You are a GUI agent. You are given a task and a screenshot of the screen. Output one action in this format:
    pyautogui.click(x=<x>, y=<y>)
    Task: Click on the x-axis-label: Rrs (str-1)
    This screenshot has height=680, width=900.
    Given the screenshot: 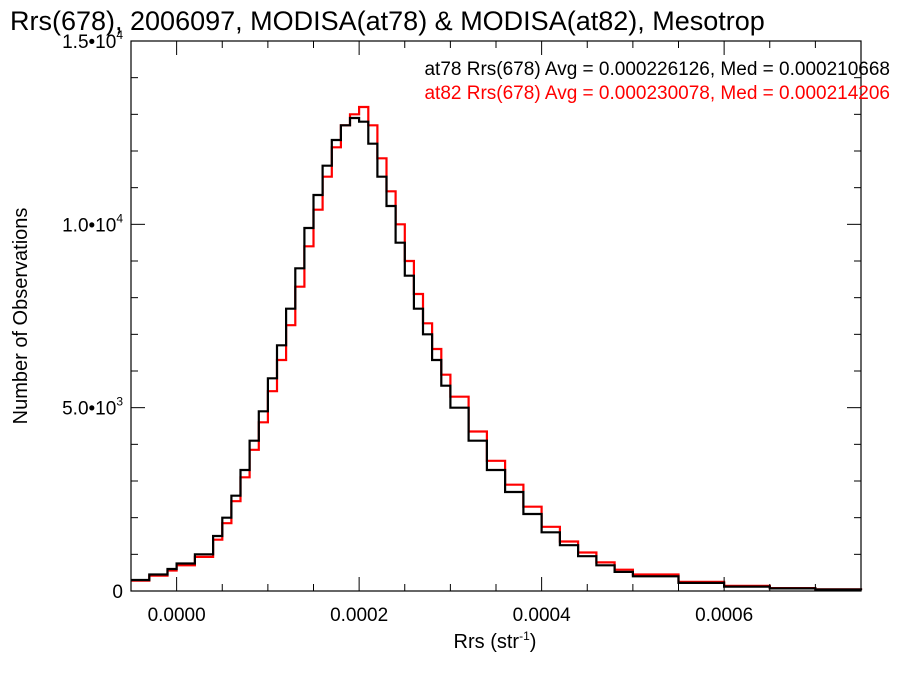 What is the action you would take?
    pyautogui.click(x=495, y=641)
    